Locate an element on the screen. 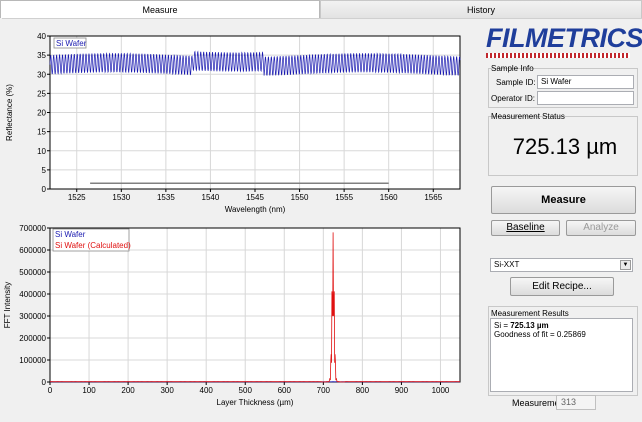 This screenshot has width=642, height=422. y-tick-label: 35 is located at coordinates (41, 55).